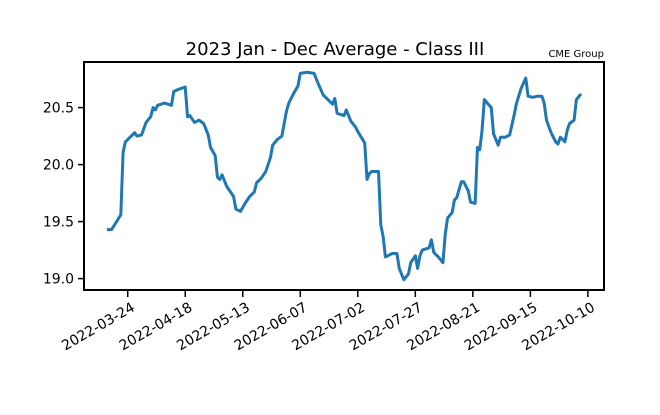 This screenshot has height=415, width=660. I want to click on y-tick-label: 20.5, so click(58, 109).